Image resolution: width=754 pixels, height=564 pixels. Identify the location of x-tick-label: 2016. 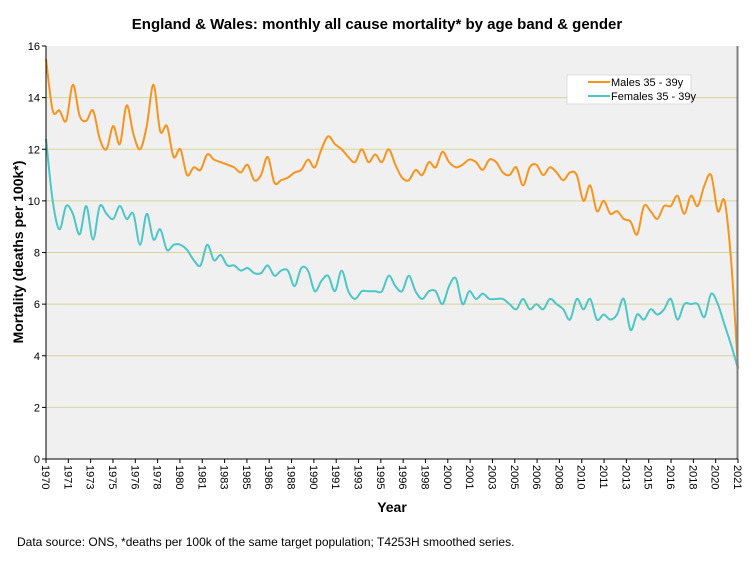
(670, 477).